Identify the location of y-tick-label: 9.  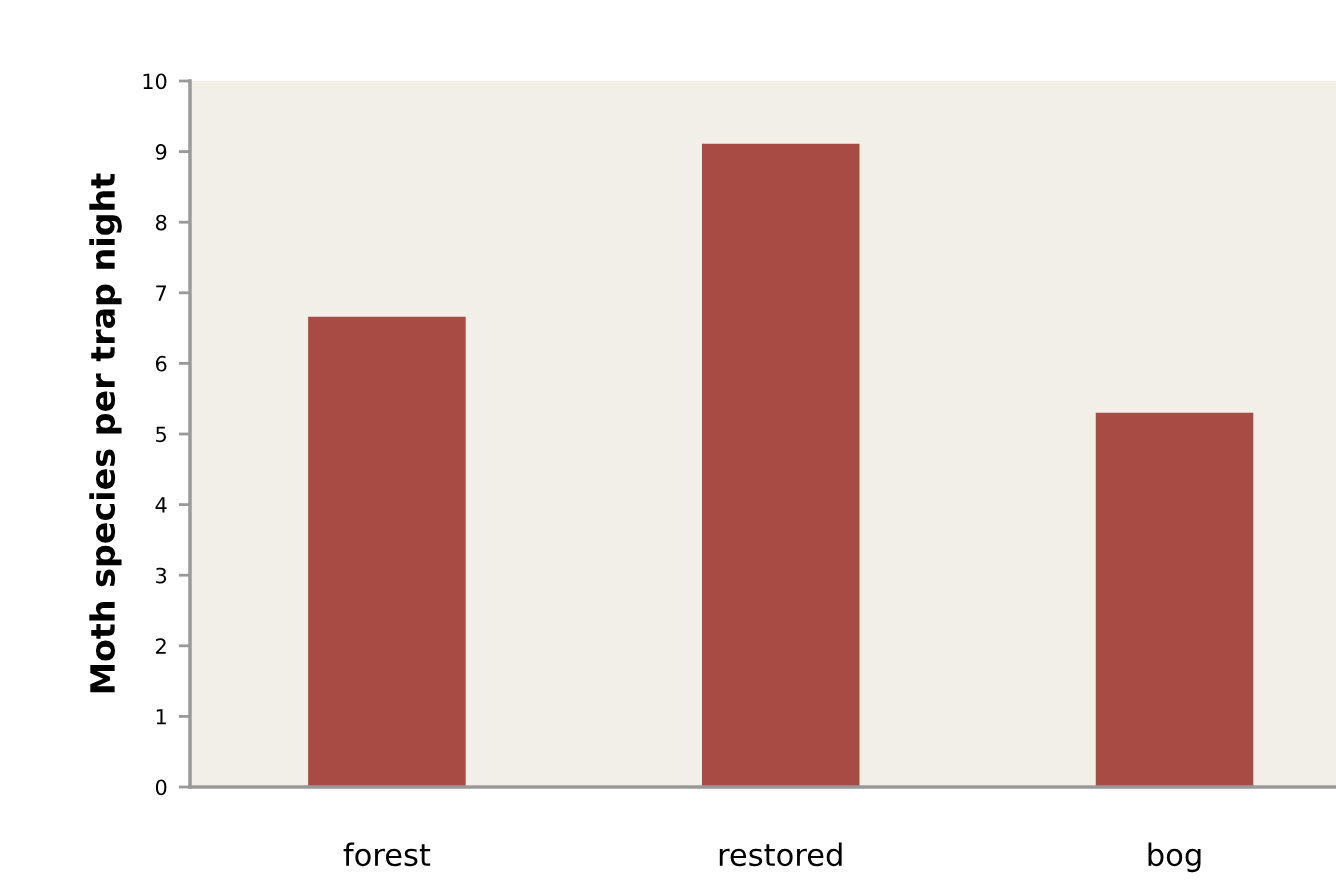
(161, 152).